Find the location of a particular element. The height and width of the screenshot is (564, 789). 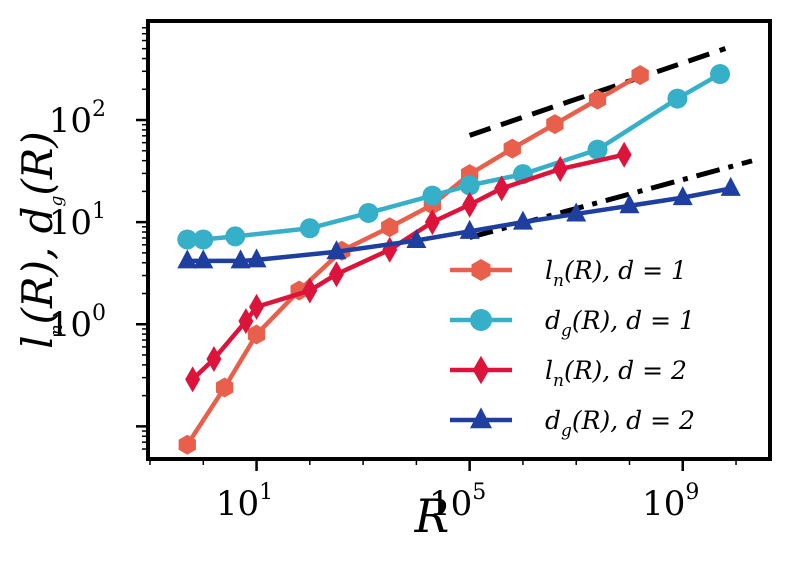

legend-label: dg(R), d = 2 is located at coordinates (620, 423).